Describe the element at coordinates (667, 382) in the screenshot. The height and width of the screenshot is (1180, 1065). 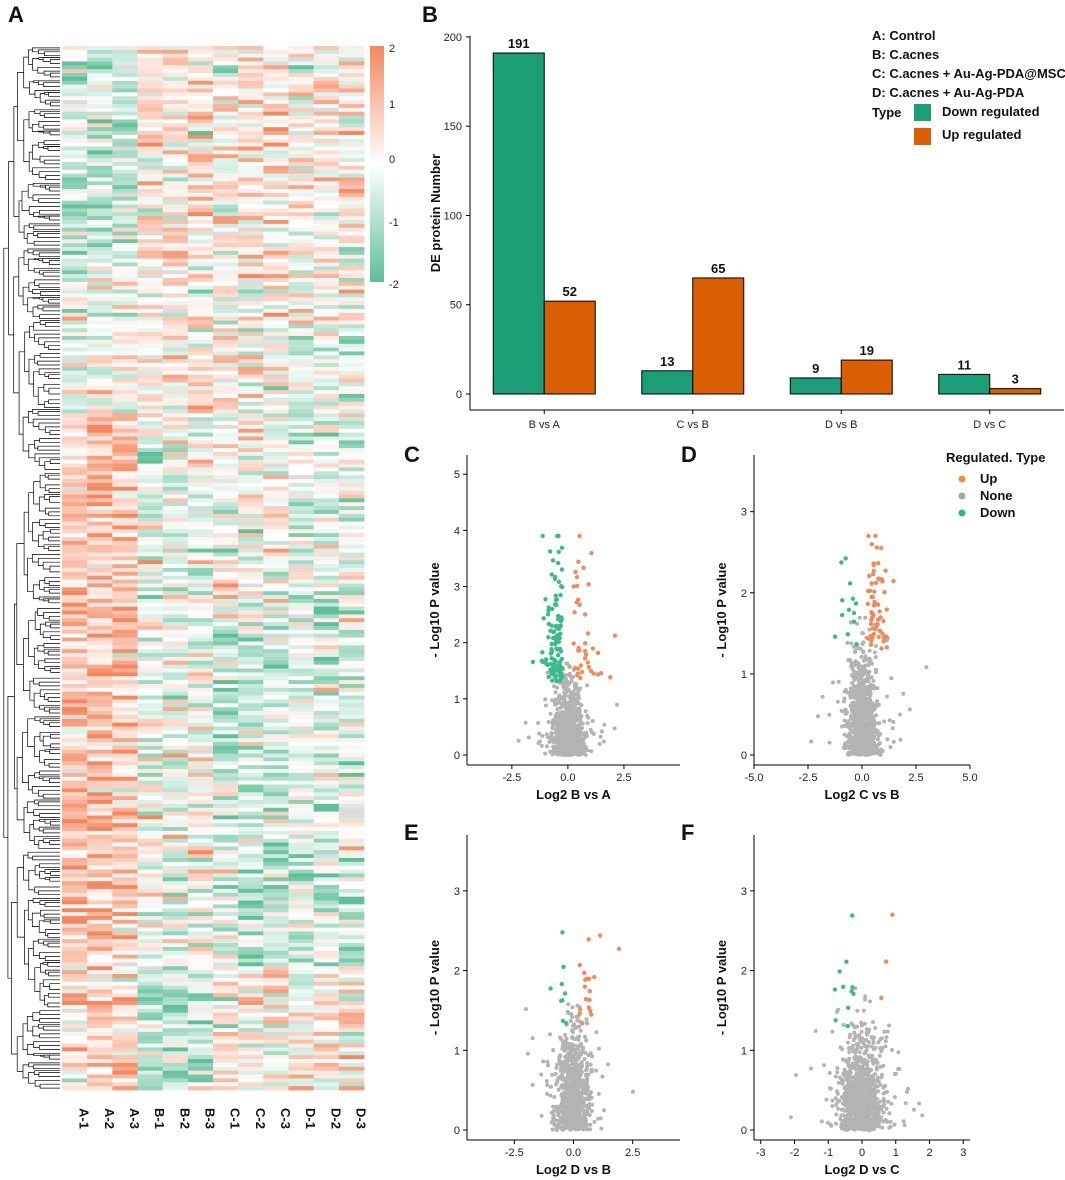
I see `bar-down-regulated` at that location.